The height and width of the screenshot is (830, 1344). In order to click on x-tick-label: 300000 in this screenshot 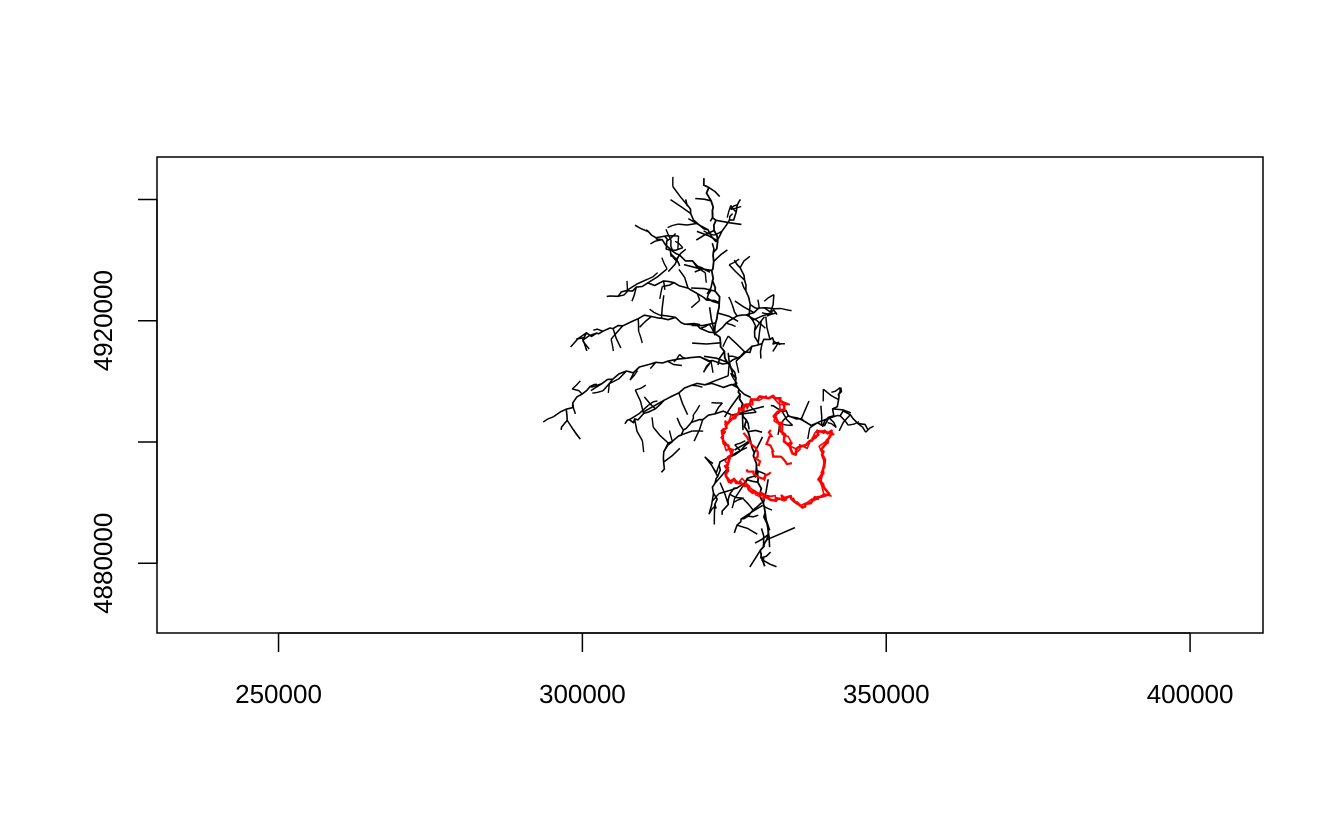, I will do `click(582, 694)`.